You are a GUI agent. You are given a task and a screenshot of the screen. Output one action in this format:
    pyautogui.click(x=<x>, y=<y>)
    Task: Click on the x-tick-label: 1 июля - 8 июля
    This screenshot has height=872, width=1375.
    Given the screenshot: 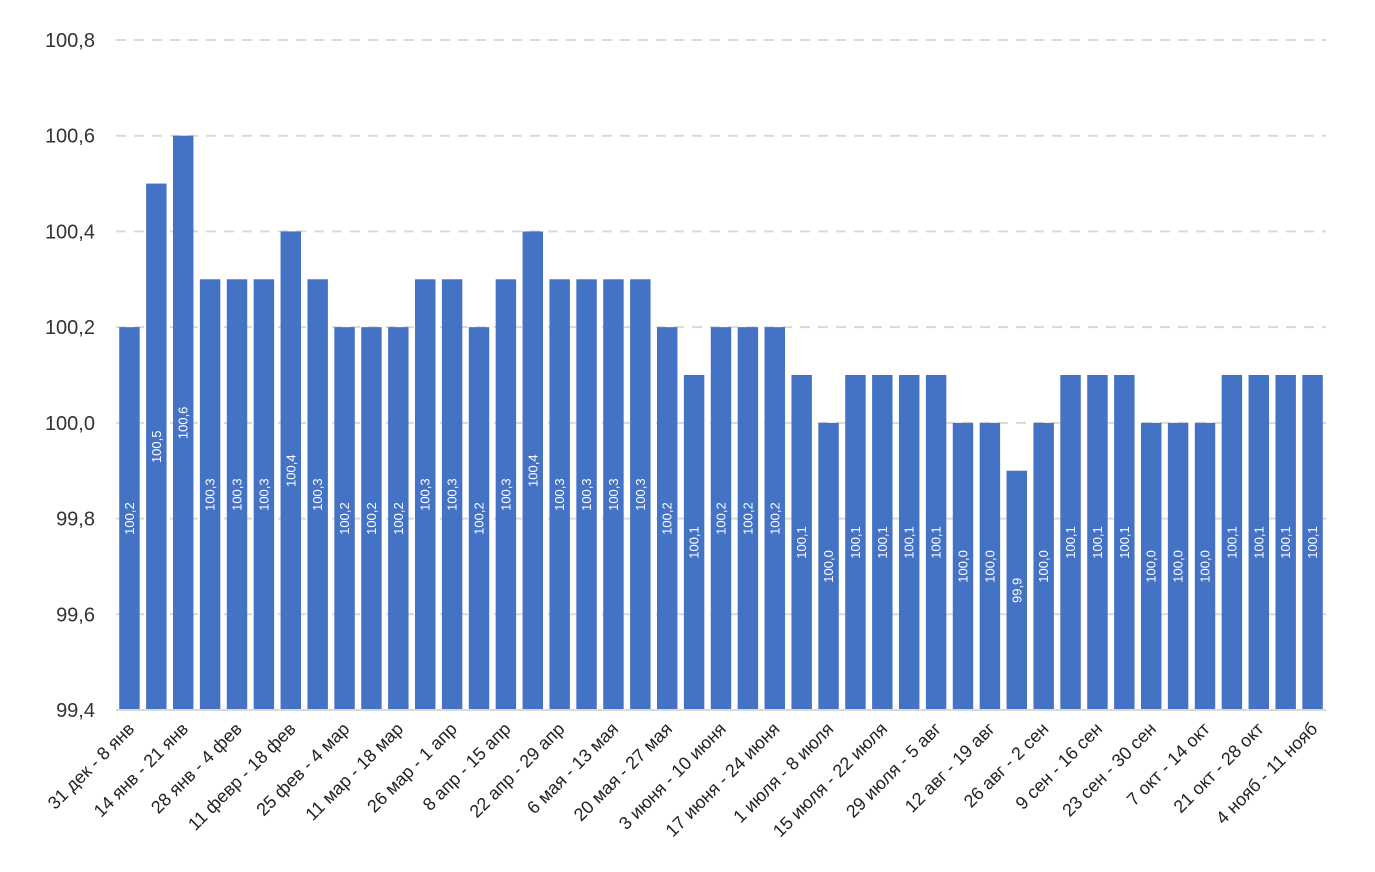 What is the action you would take?
    pyautogui.click(x=783, y=773)
    